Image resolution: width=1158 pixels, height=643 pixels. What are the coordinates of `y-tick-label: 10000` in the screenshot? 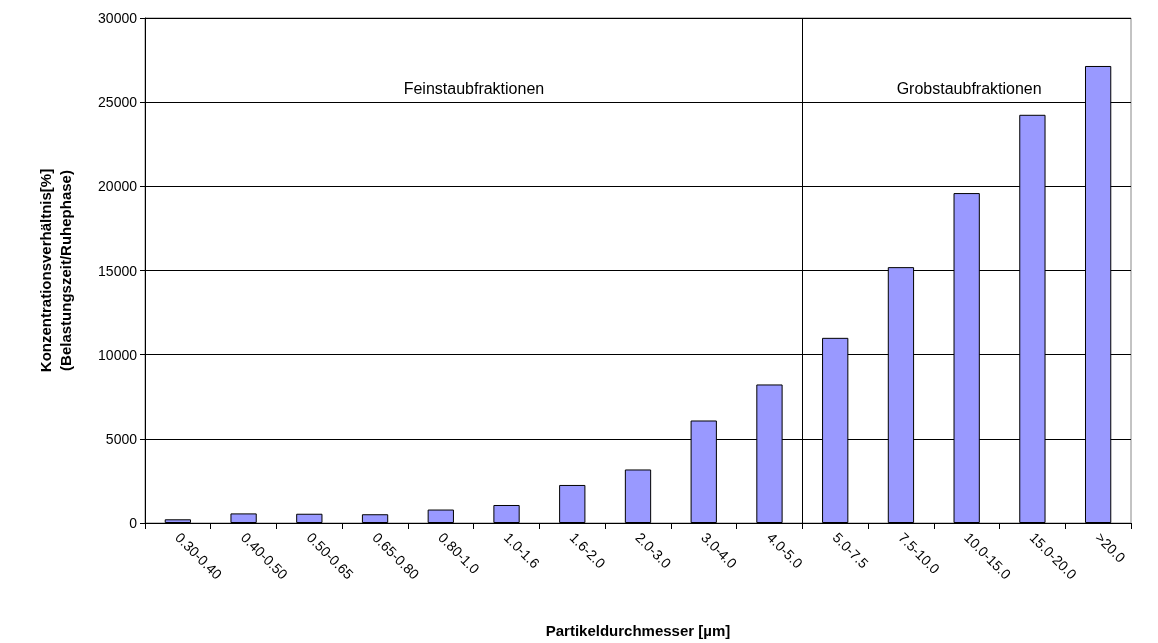 It's located at (118, 354).